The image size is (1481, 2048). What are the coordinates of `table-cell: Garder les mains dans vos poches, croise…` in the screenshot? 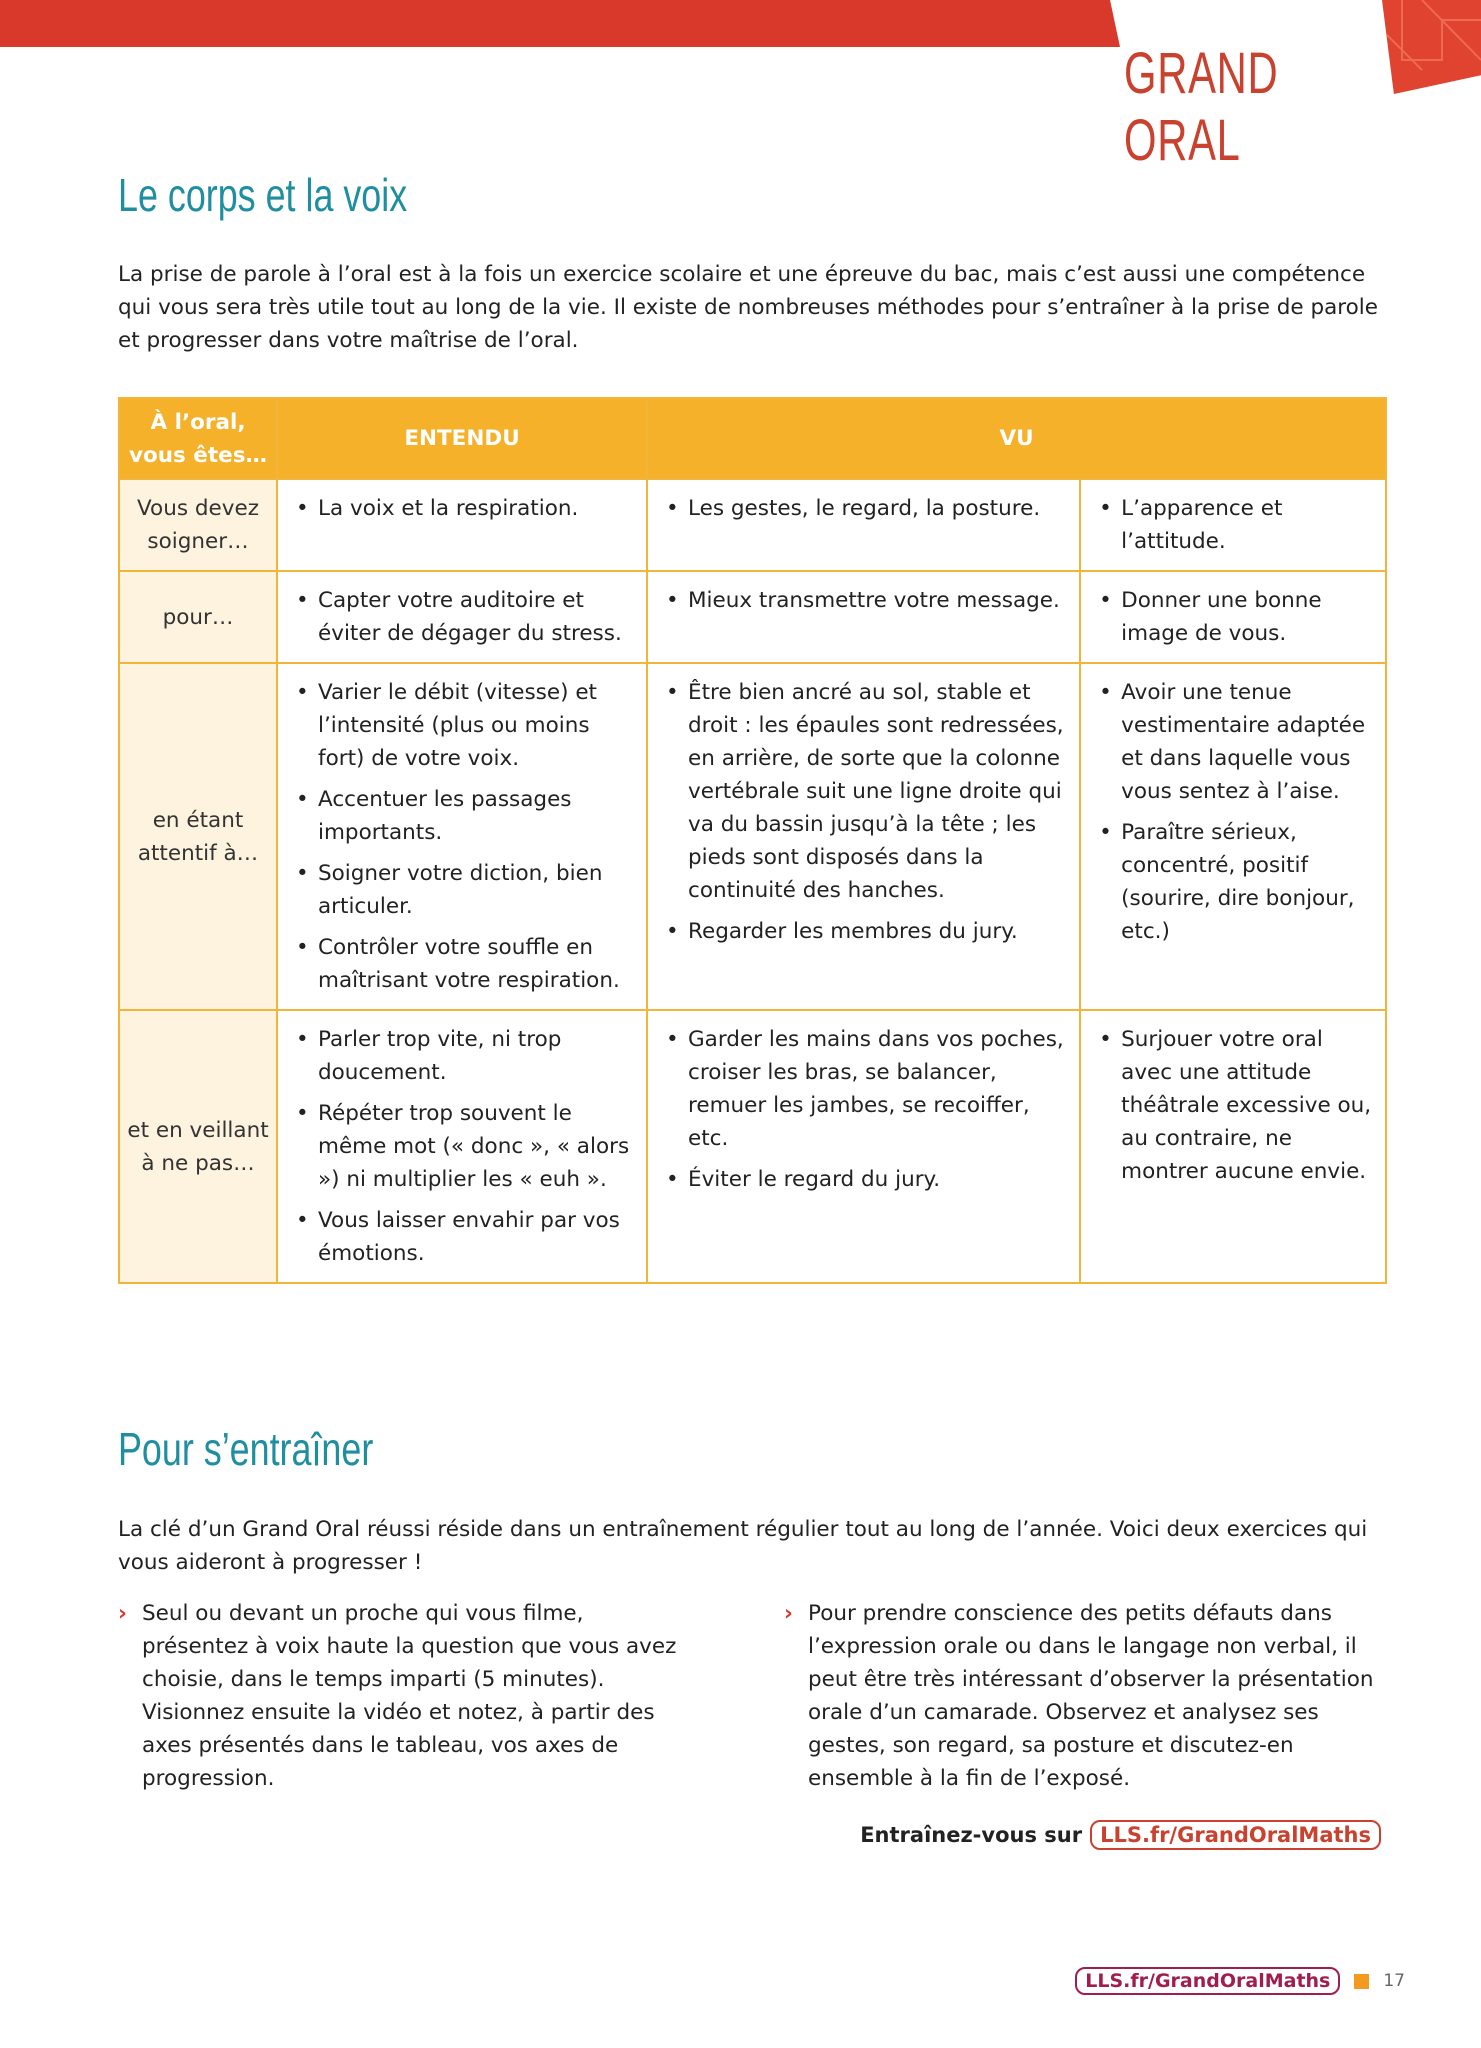 It's located at (863, 1146).